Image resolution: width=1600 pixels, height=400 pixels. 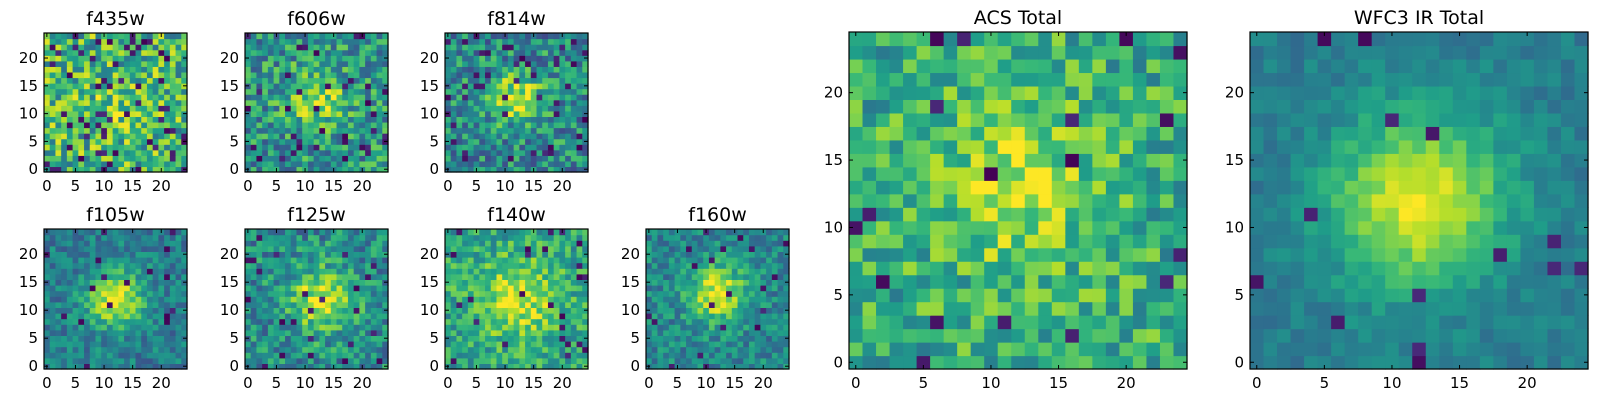 What do you see at coordinates (234, 169) in the screenshot?
I see `y-tick-label: 0` at bounding box center [234, 169].